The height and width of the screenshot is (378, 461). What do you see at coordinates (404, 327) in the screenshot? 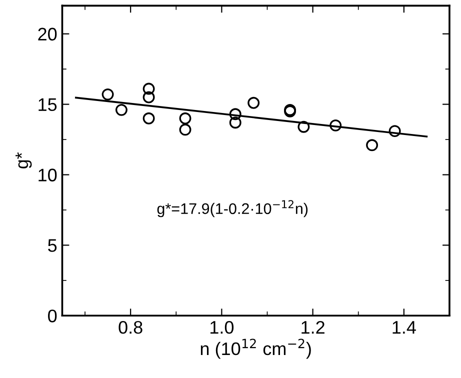
I see `x-tick-label: 1.4` at bounding box center [404, 327].